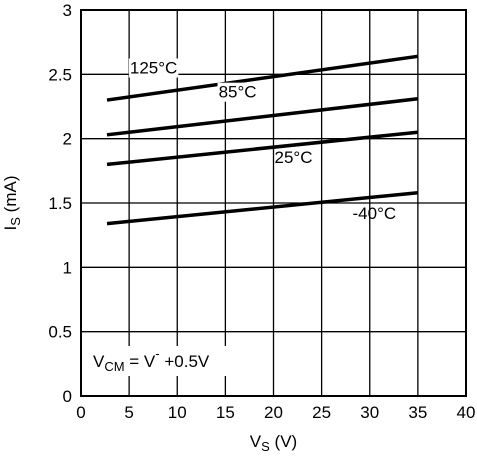 The height and width of the screenshot is (464, 477). I want to click on series-label: 85°C, so click(238, 92).